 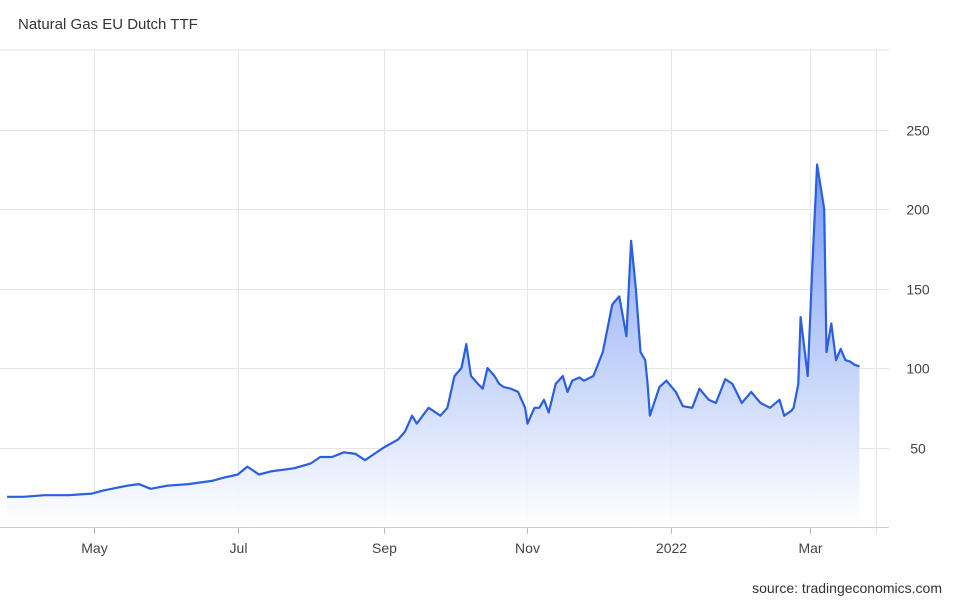 What do you see at coordinates (918, 290) in the screenshot?
I see `y-tick-label-150: 150` at bounding box center [918, 290].